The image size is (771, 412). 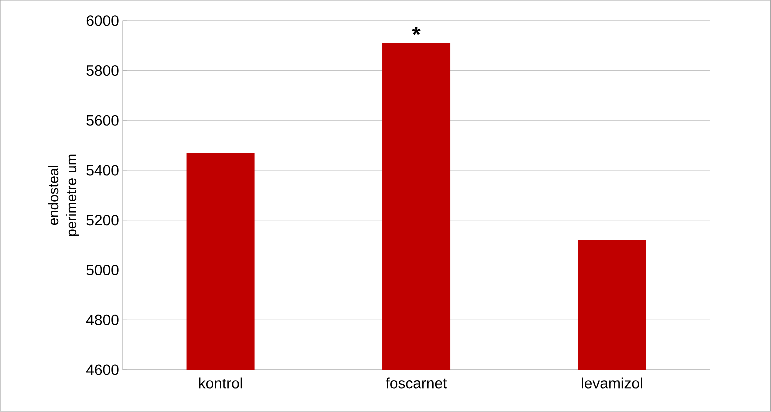 What do you see at coordinates (220, 383) in the screenshot?
I see `x-tick-label: kontrol` at bounding box center [220, 383].